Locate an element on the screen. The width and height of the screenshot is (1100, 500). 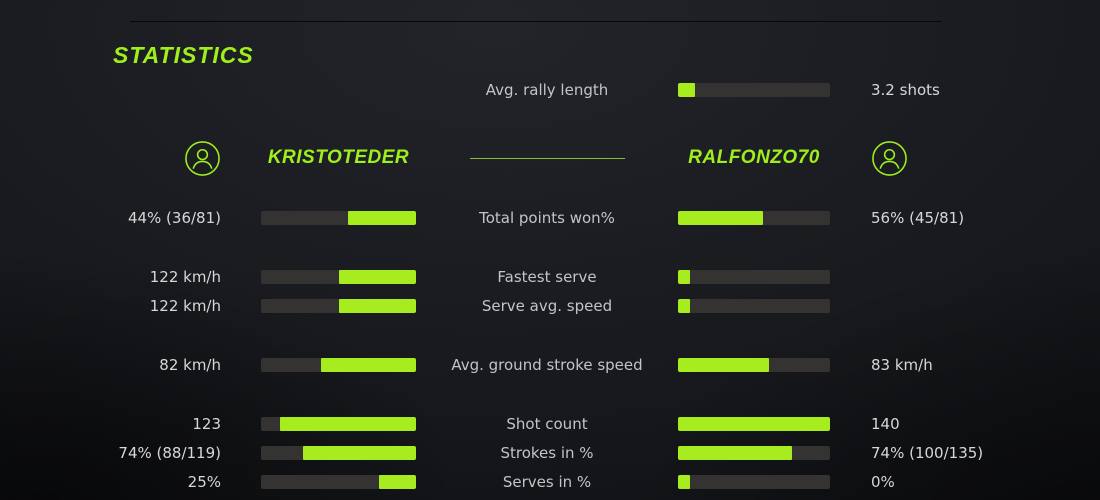
stat-row-shot-count: 123 Shot count 140 is located at coordinates (550, 423).